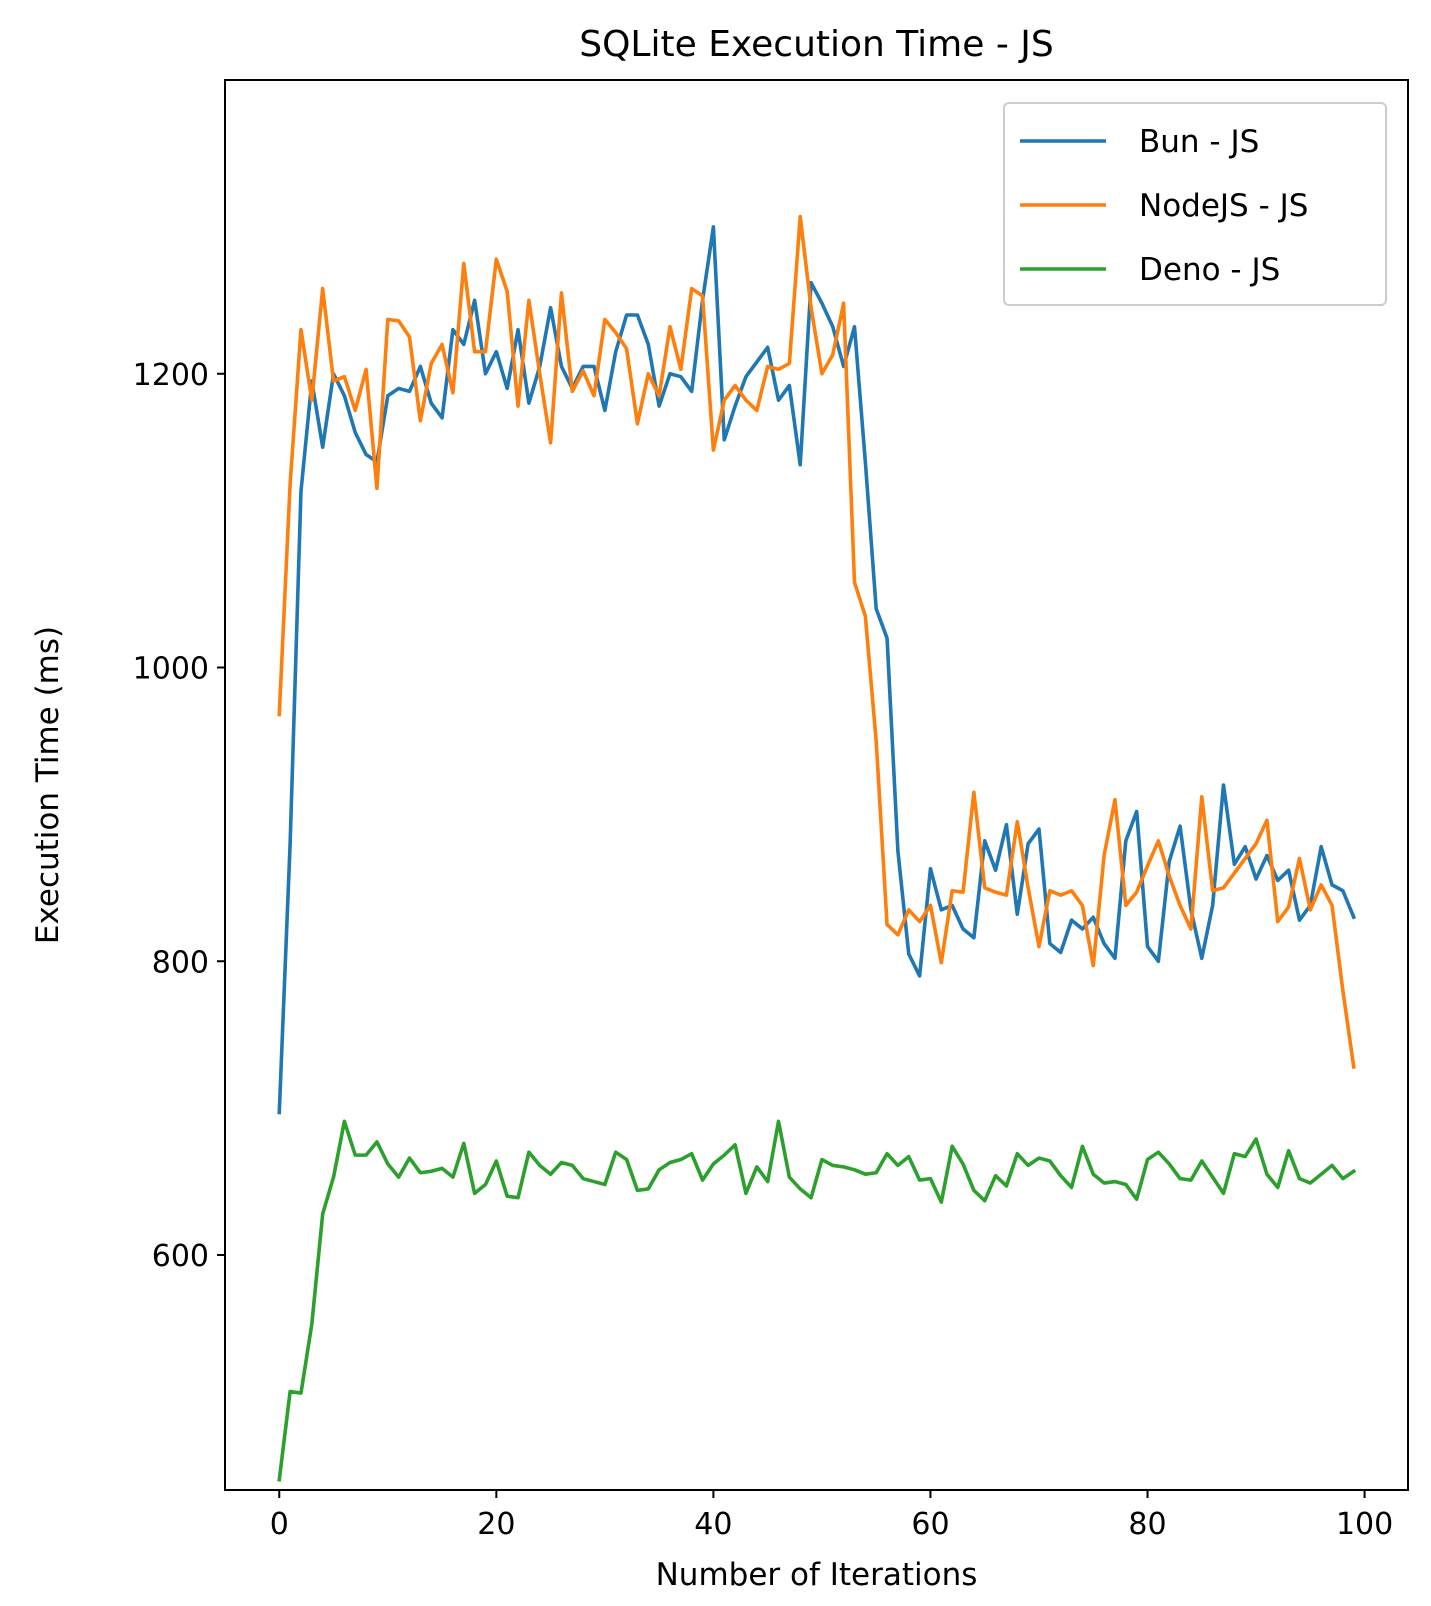 This screenshot has height=1606, width=1431. What do you see at coordinates (1147, 1524) in the screenshot?
I see `x-tick-label: 80` at bounding box center [1147, 1524].